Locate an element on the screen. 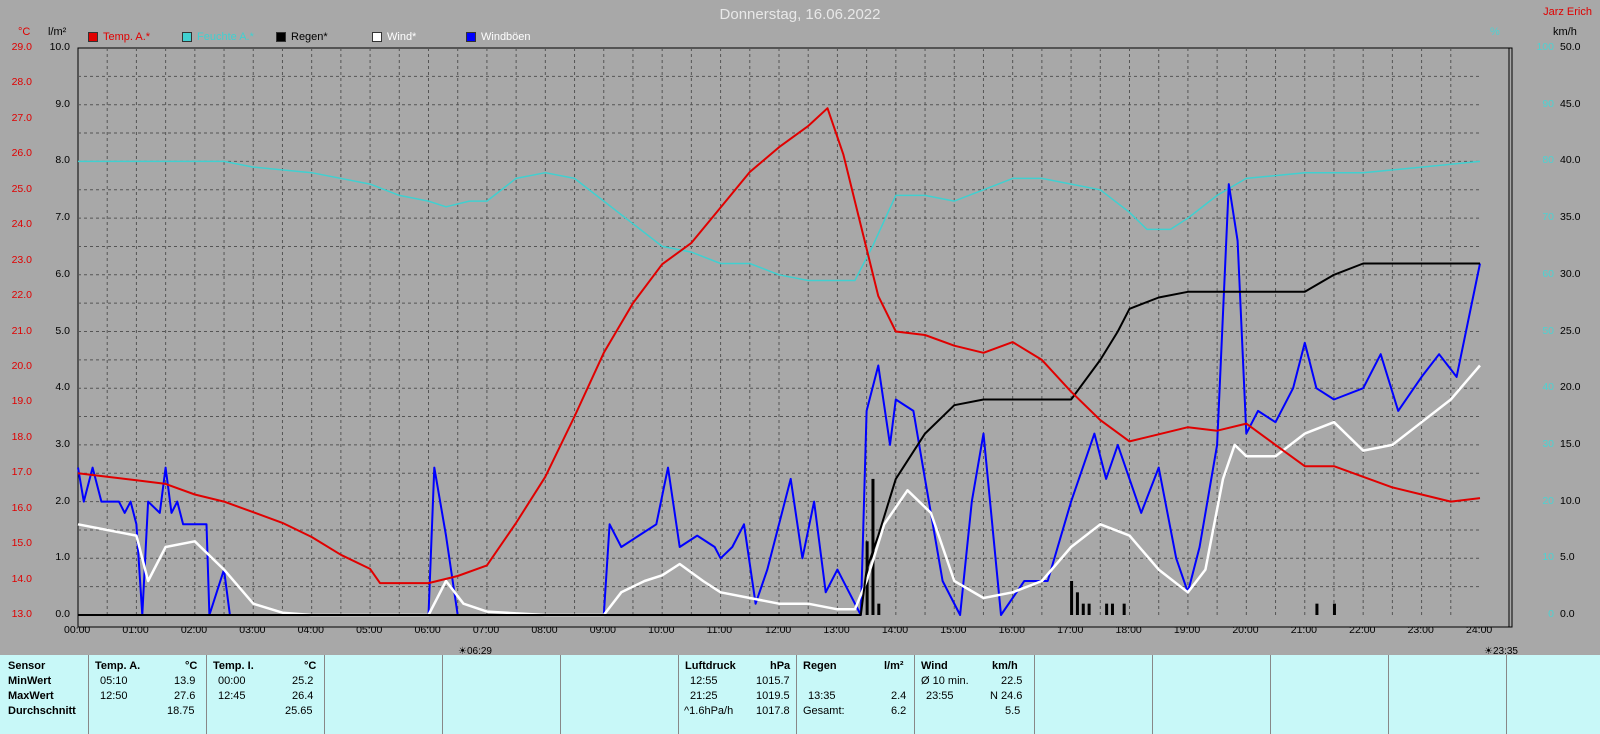  humidity-tick-label: 70 is located at coordinates (1548, 217).